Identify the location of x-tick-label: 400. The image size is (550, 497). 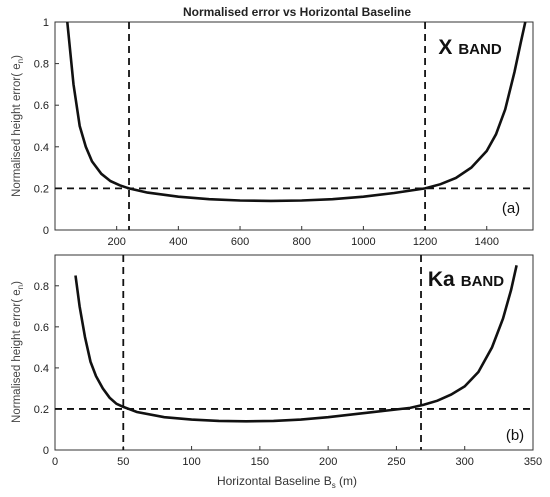
(178, 242).